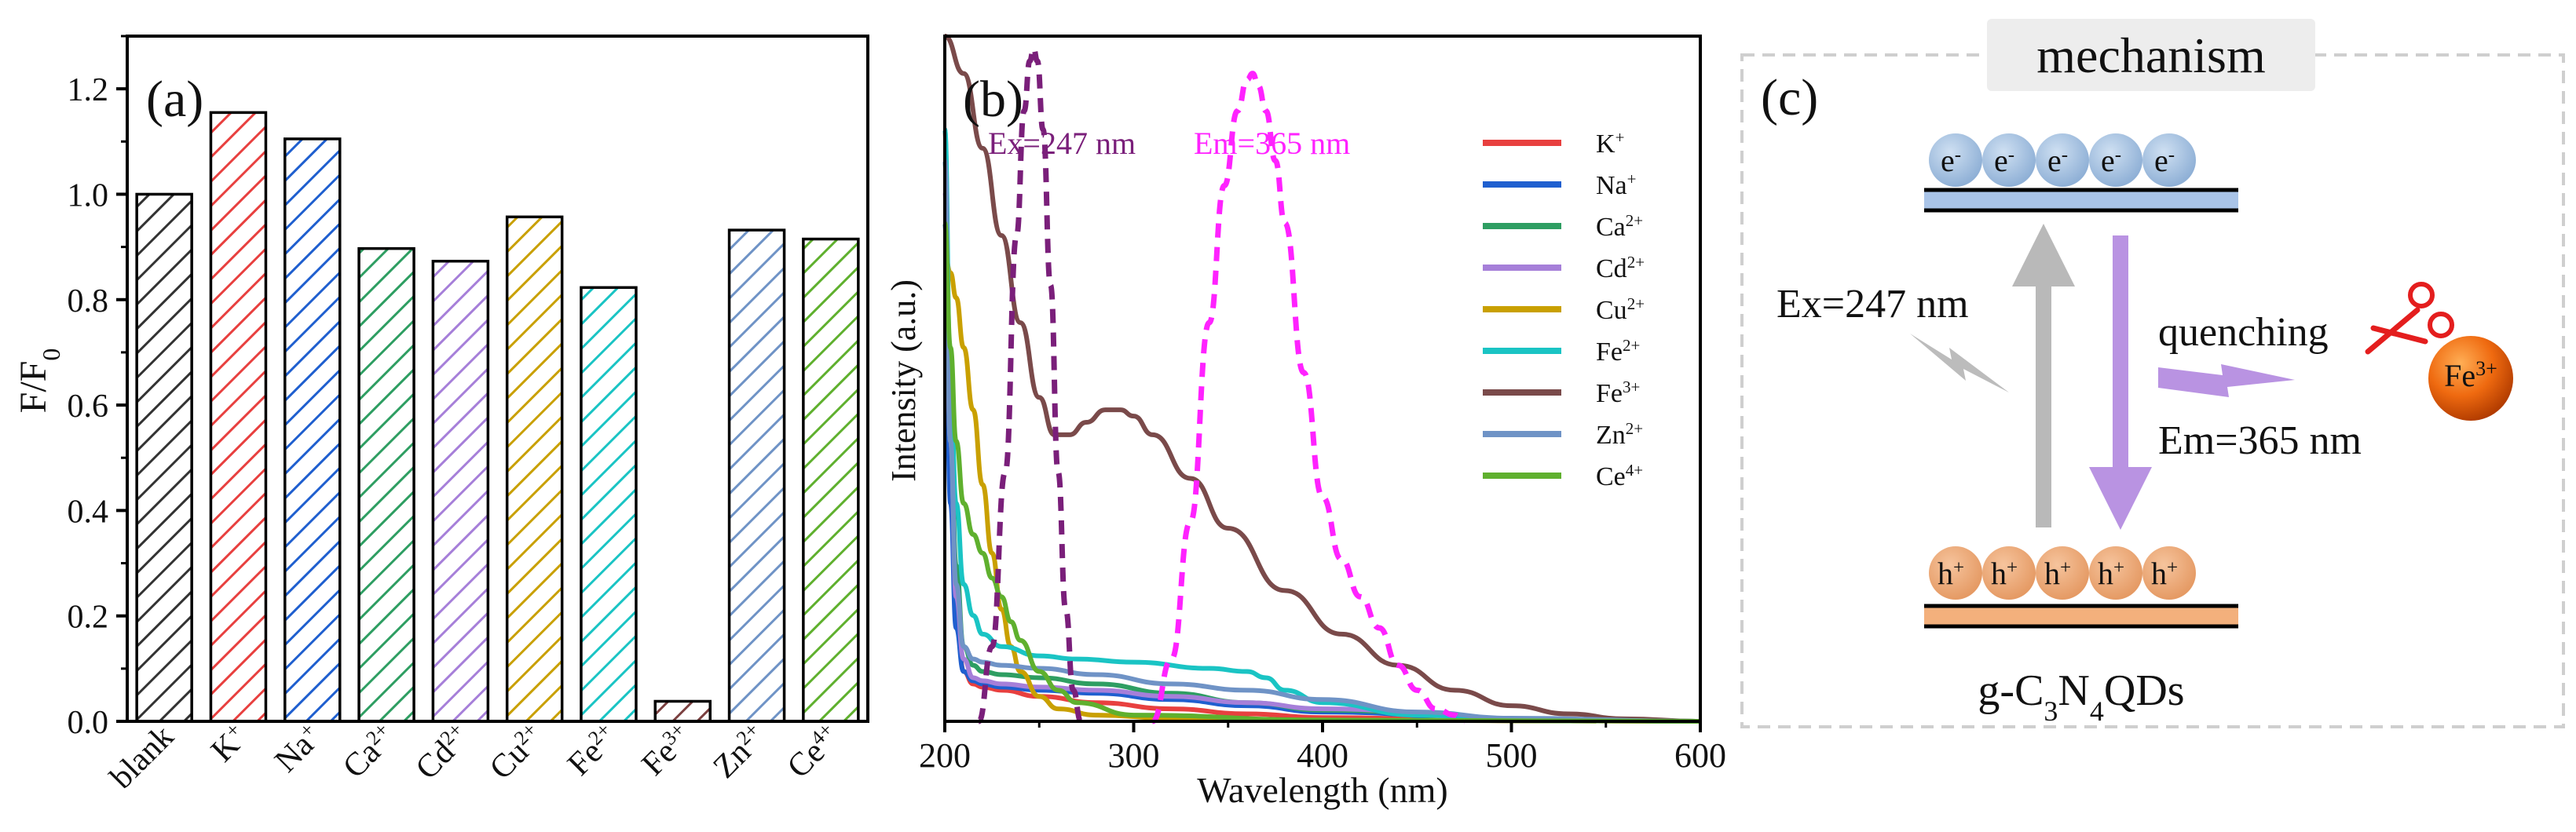  I want to click on x-tick-label: blank, so click(142, 758).